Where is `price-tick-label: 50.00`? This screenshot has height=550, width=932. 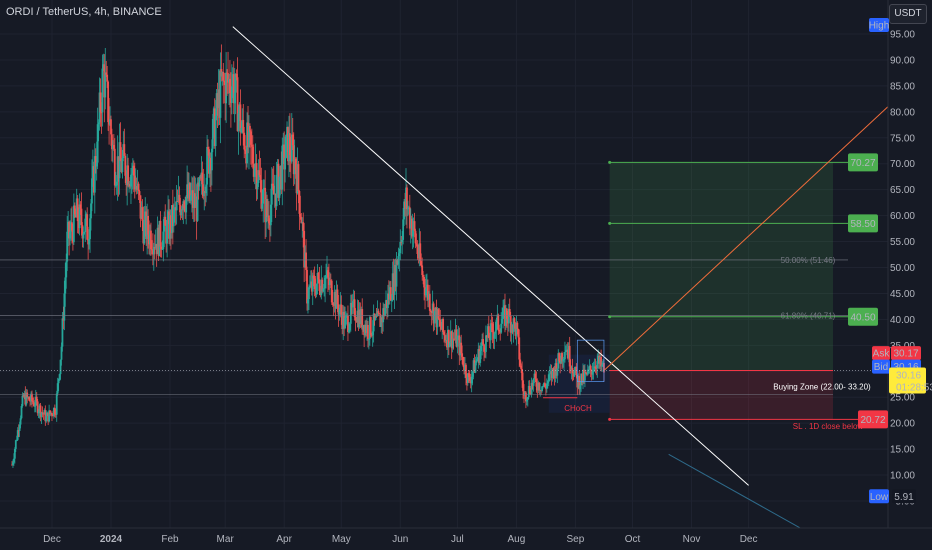
price-tick-label: 50.00 is located at coordinates (902, 268).